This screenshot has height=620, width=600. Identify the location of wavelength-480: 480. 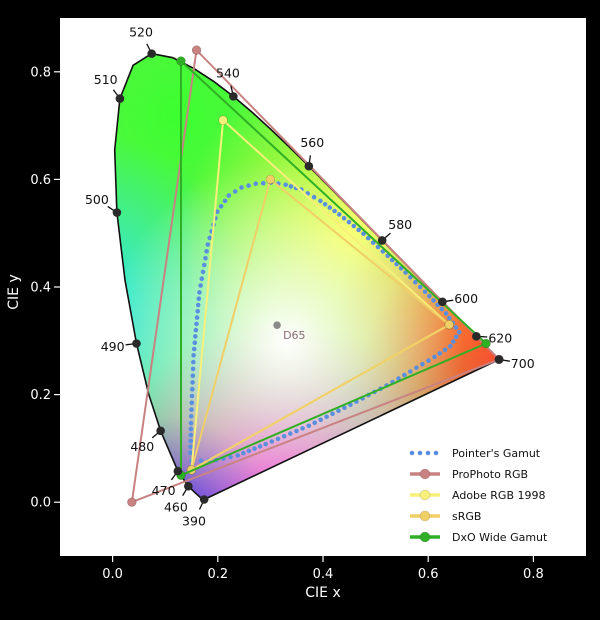
(147, 440).